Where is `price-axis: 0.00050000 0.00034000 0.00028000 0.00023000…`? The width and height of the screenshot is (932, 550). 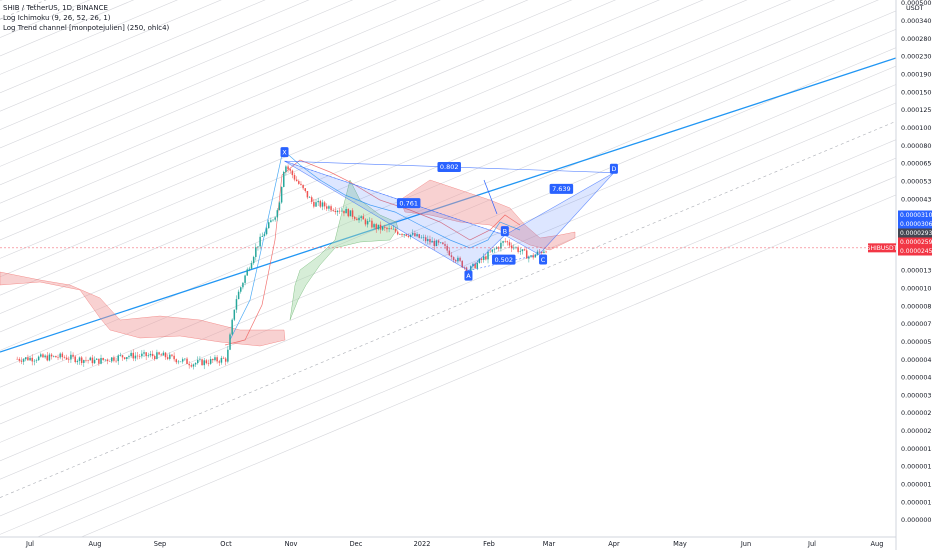 price-axis: 0.00050000 0.00034000 0.00028000 0.00023000… is located at coordinates (899, 262).